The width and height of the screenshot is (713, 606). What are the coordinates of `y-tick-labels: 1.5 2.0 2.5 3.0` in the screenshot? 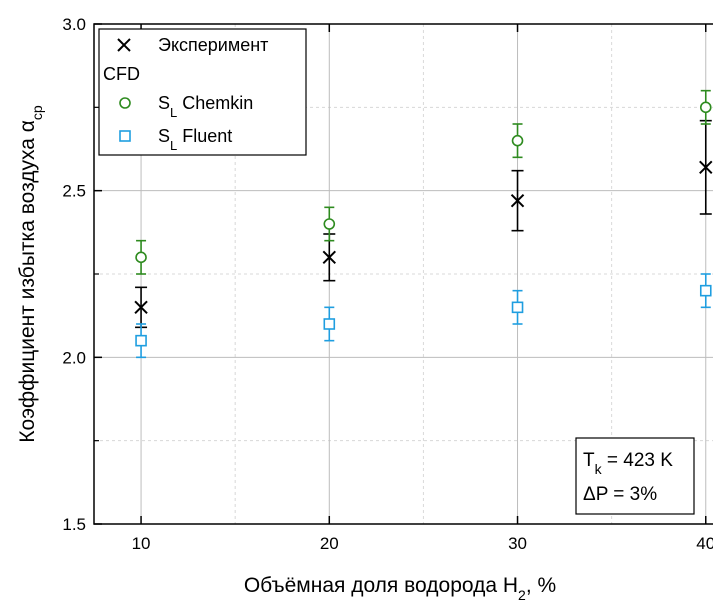 It's located at (74, 274).